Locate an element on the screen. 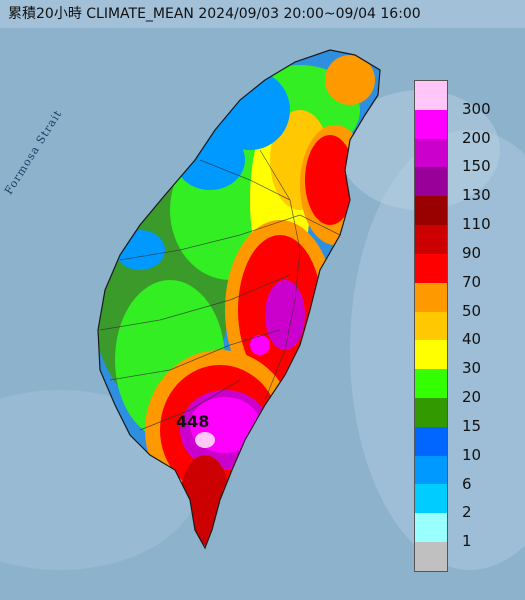 The image size is (525, 600). legend-label: 70 is located at coordinates (472, 281).